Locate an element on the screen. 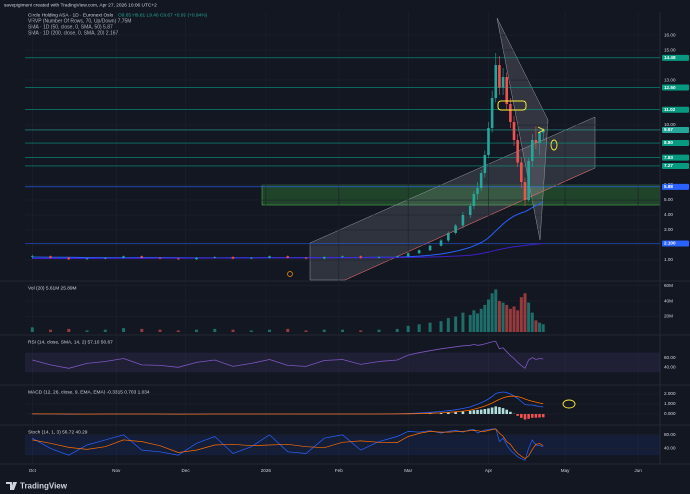  event-marker is located at coordinates (290, 274).